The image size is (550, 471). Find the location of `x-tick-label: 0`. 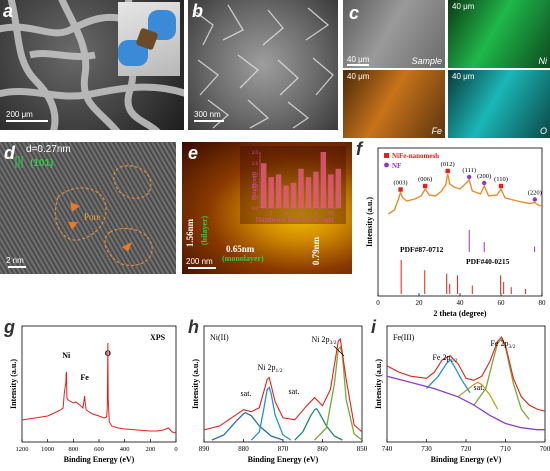

x-tick-label: 0 is located at coordinates (378, 303).